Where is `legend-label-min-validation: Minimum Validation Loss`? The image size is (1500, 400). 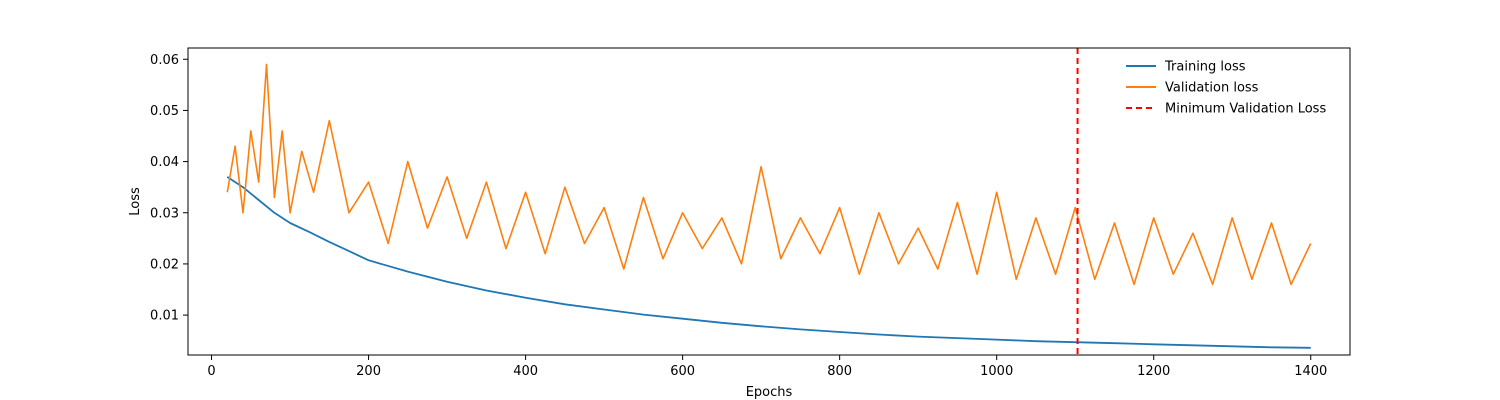 legend-label-min-validation: Minimum Validation Loss is located at coordinates (1245, 109).